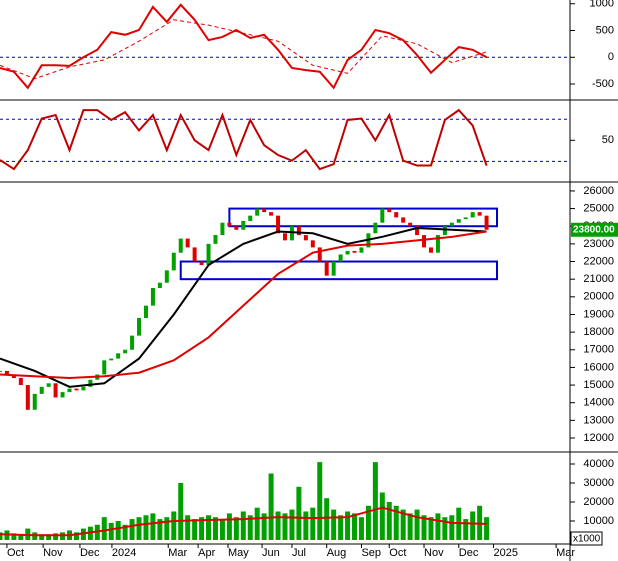  What do you see at coordinates (598, 521) in the screenshot?
I see `y-tick-label: 10000` at bounding box center [598, 521].